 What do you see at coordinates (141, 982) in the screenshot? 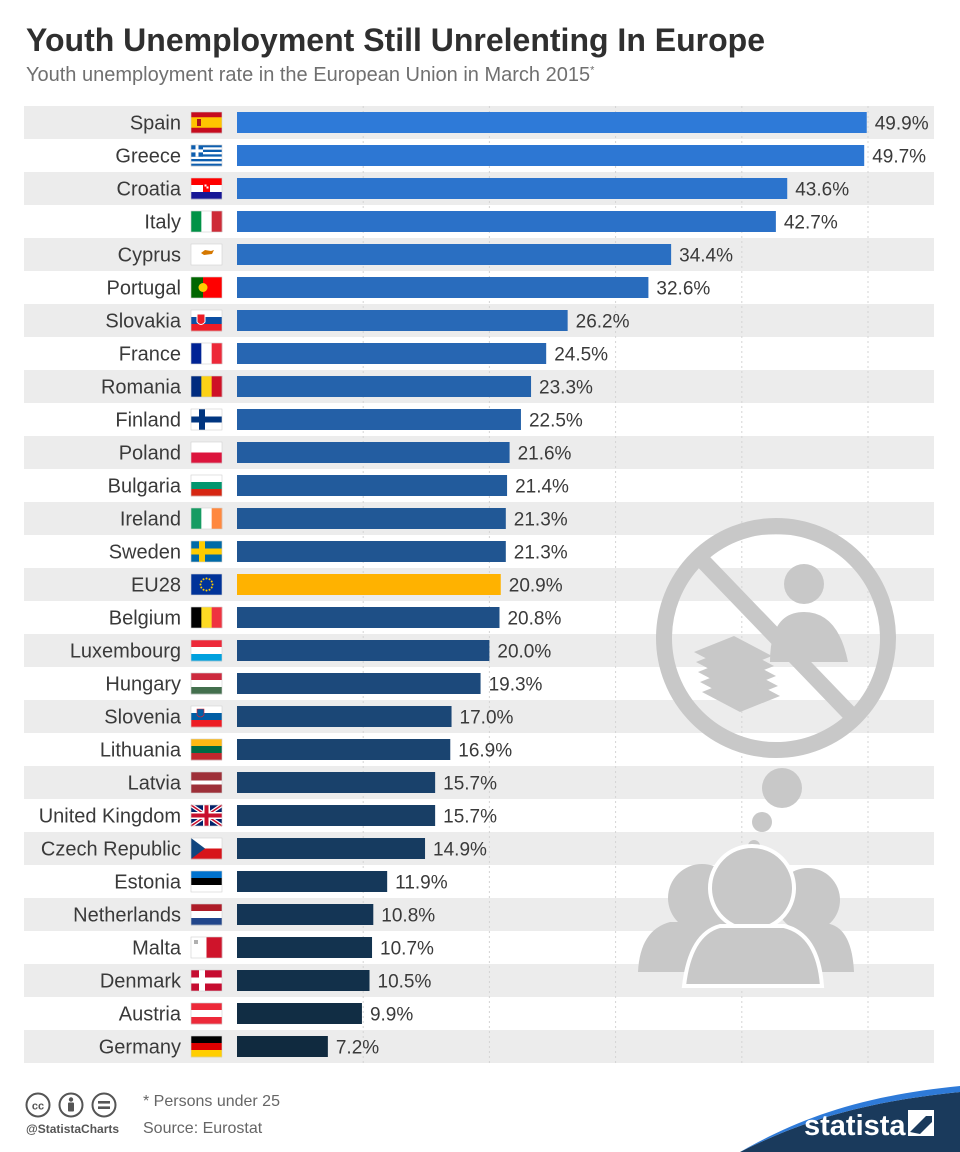
I see `category-label: Denmark` at bounding box center [141, 982].